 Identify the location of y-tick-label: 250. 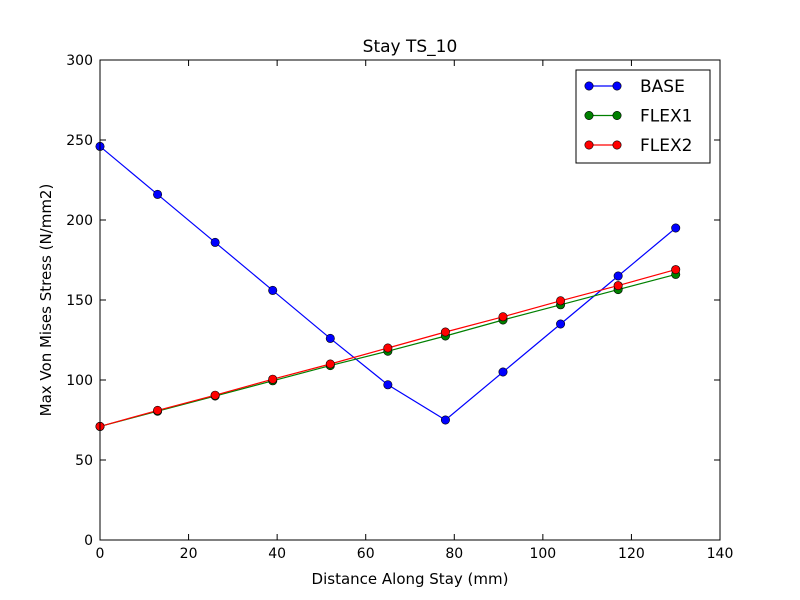
(79, 141).